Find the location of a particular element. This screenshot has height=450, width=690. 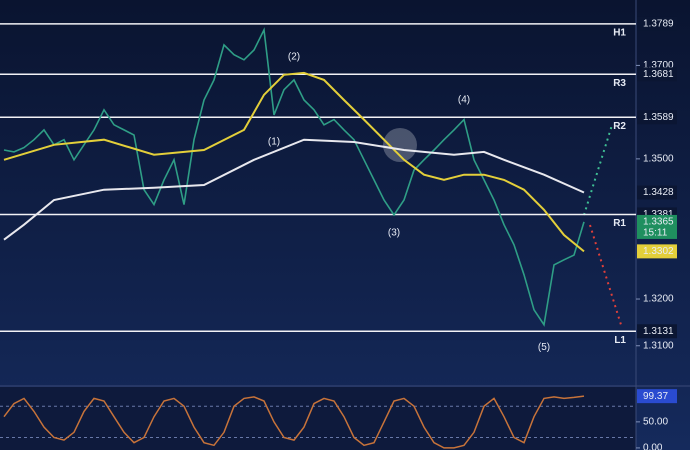

projection-up is located at coordinates (598, 170).